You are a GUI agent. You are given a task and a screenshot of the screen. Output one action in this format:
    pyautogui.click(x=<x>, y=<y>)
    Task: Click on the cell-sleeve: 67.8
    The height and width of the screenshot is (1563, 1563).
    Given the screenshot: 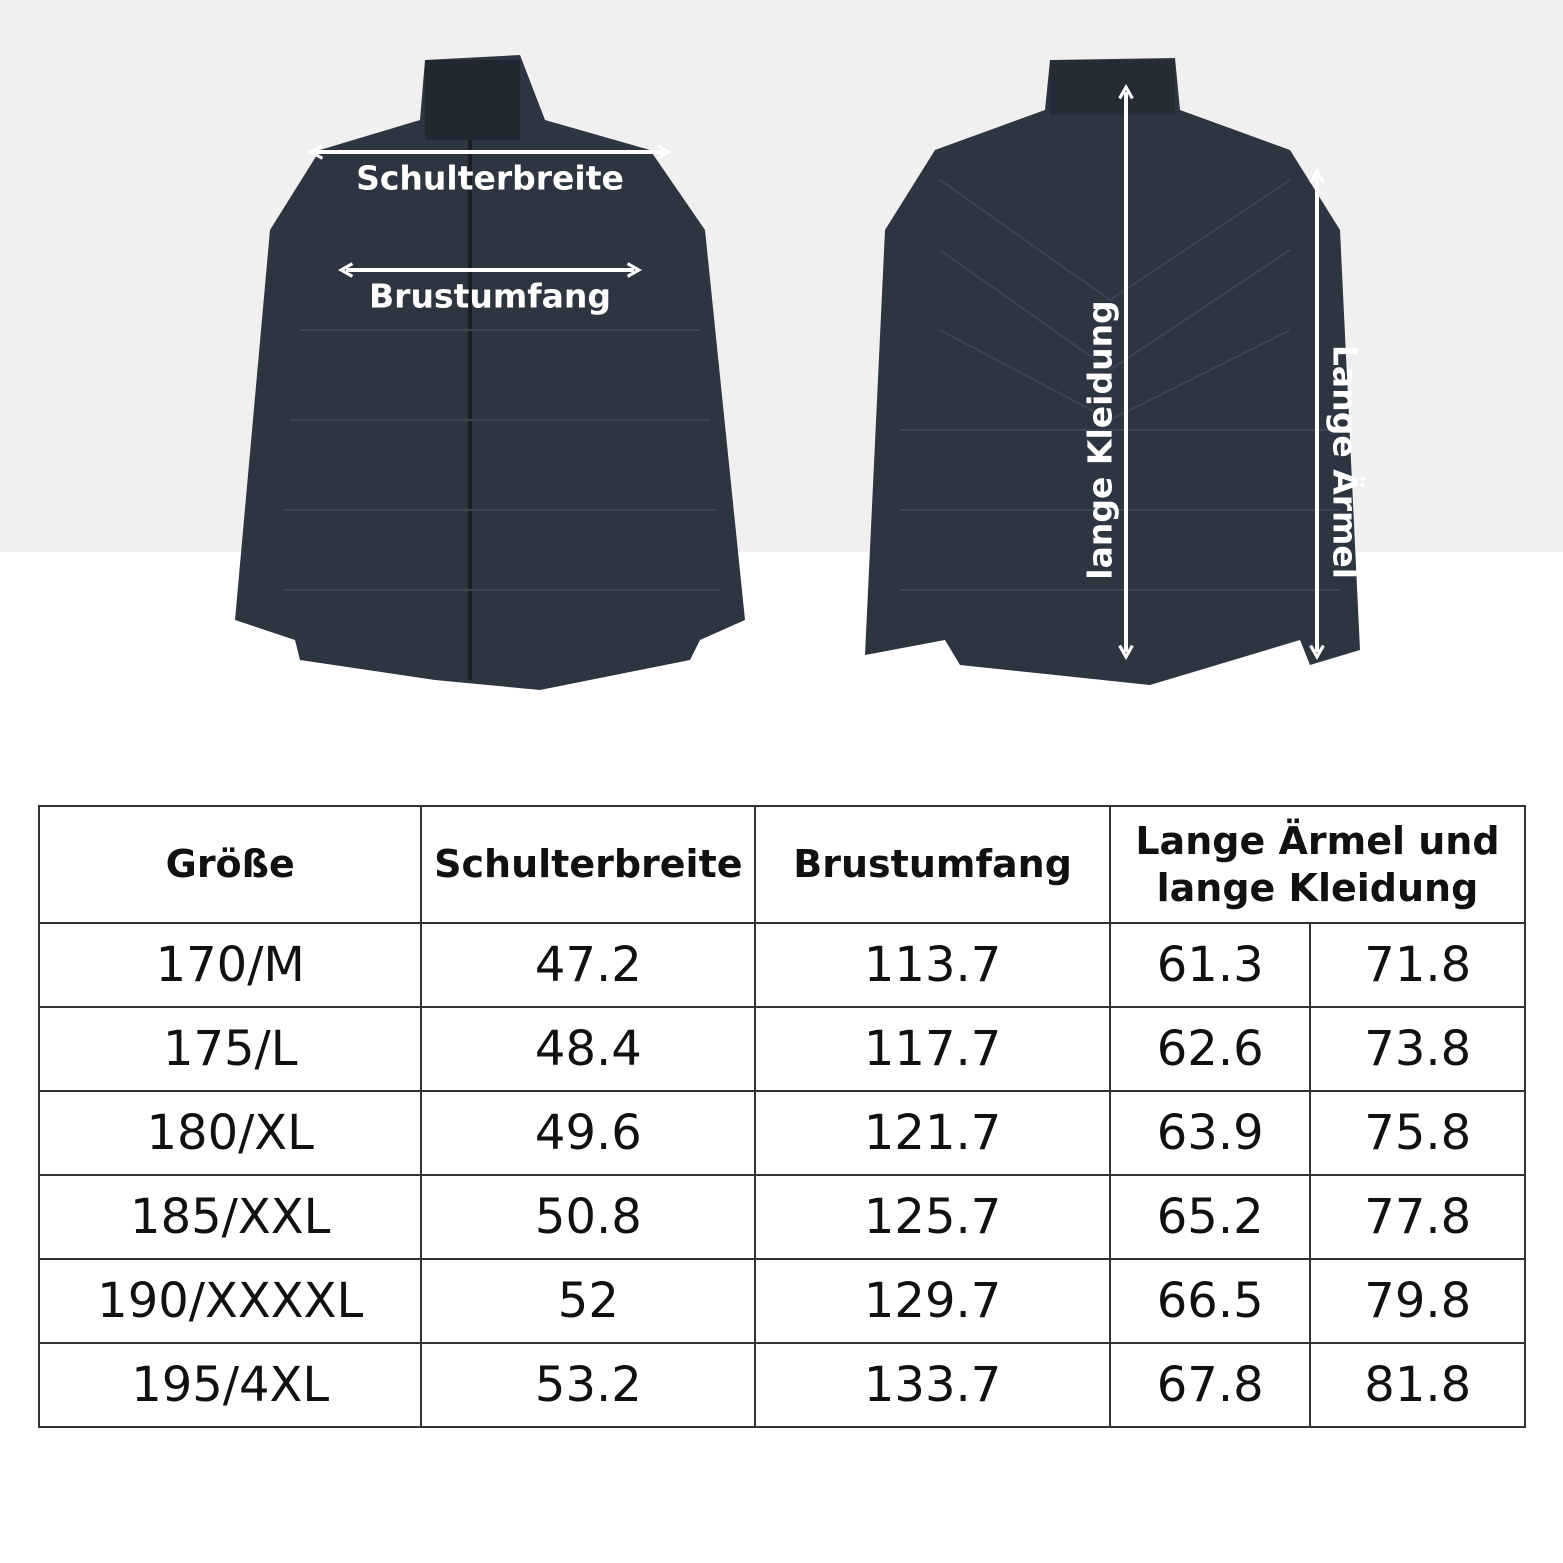 What is the action you would take?
    pyautogui.click(x=1210, y=1385)
    